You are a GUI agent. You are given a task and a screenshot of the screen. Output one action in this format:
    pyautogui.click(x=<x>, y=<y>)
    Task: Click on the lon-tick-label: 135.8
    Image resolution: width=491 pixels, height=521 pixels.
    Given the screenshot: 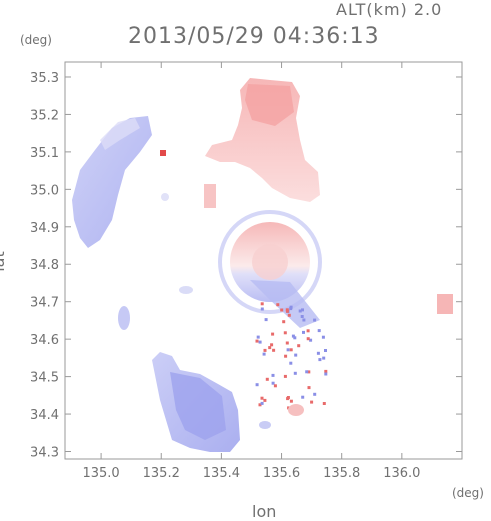 What is the action you would take?
    pyautogui.click(x=341, y=473)
    